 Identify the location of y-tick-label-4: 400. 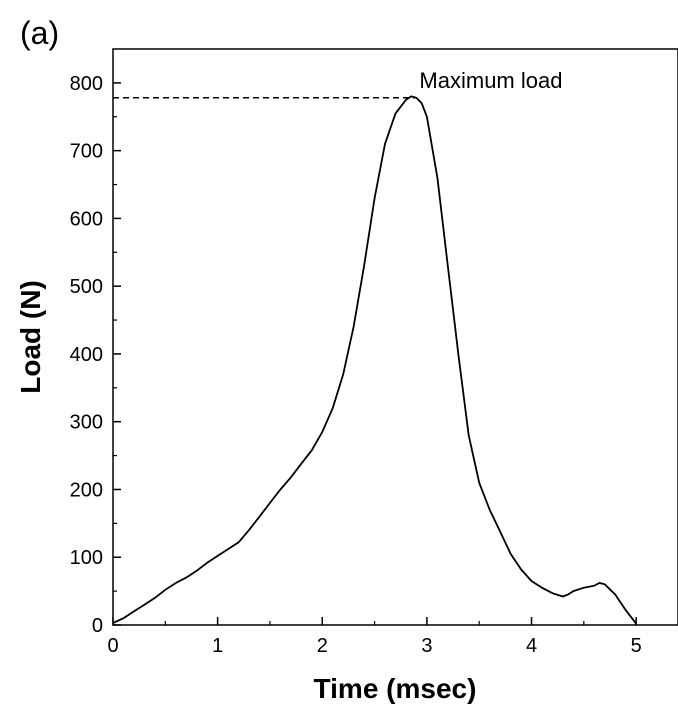
(86, 355).